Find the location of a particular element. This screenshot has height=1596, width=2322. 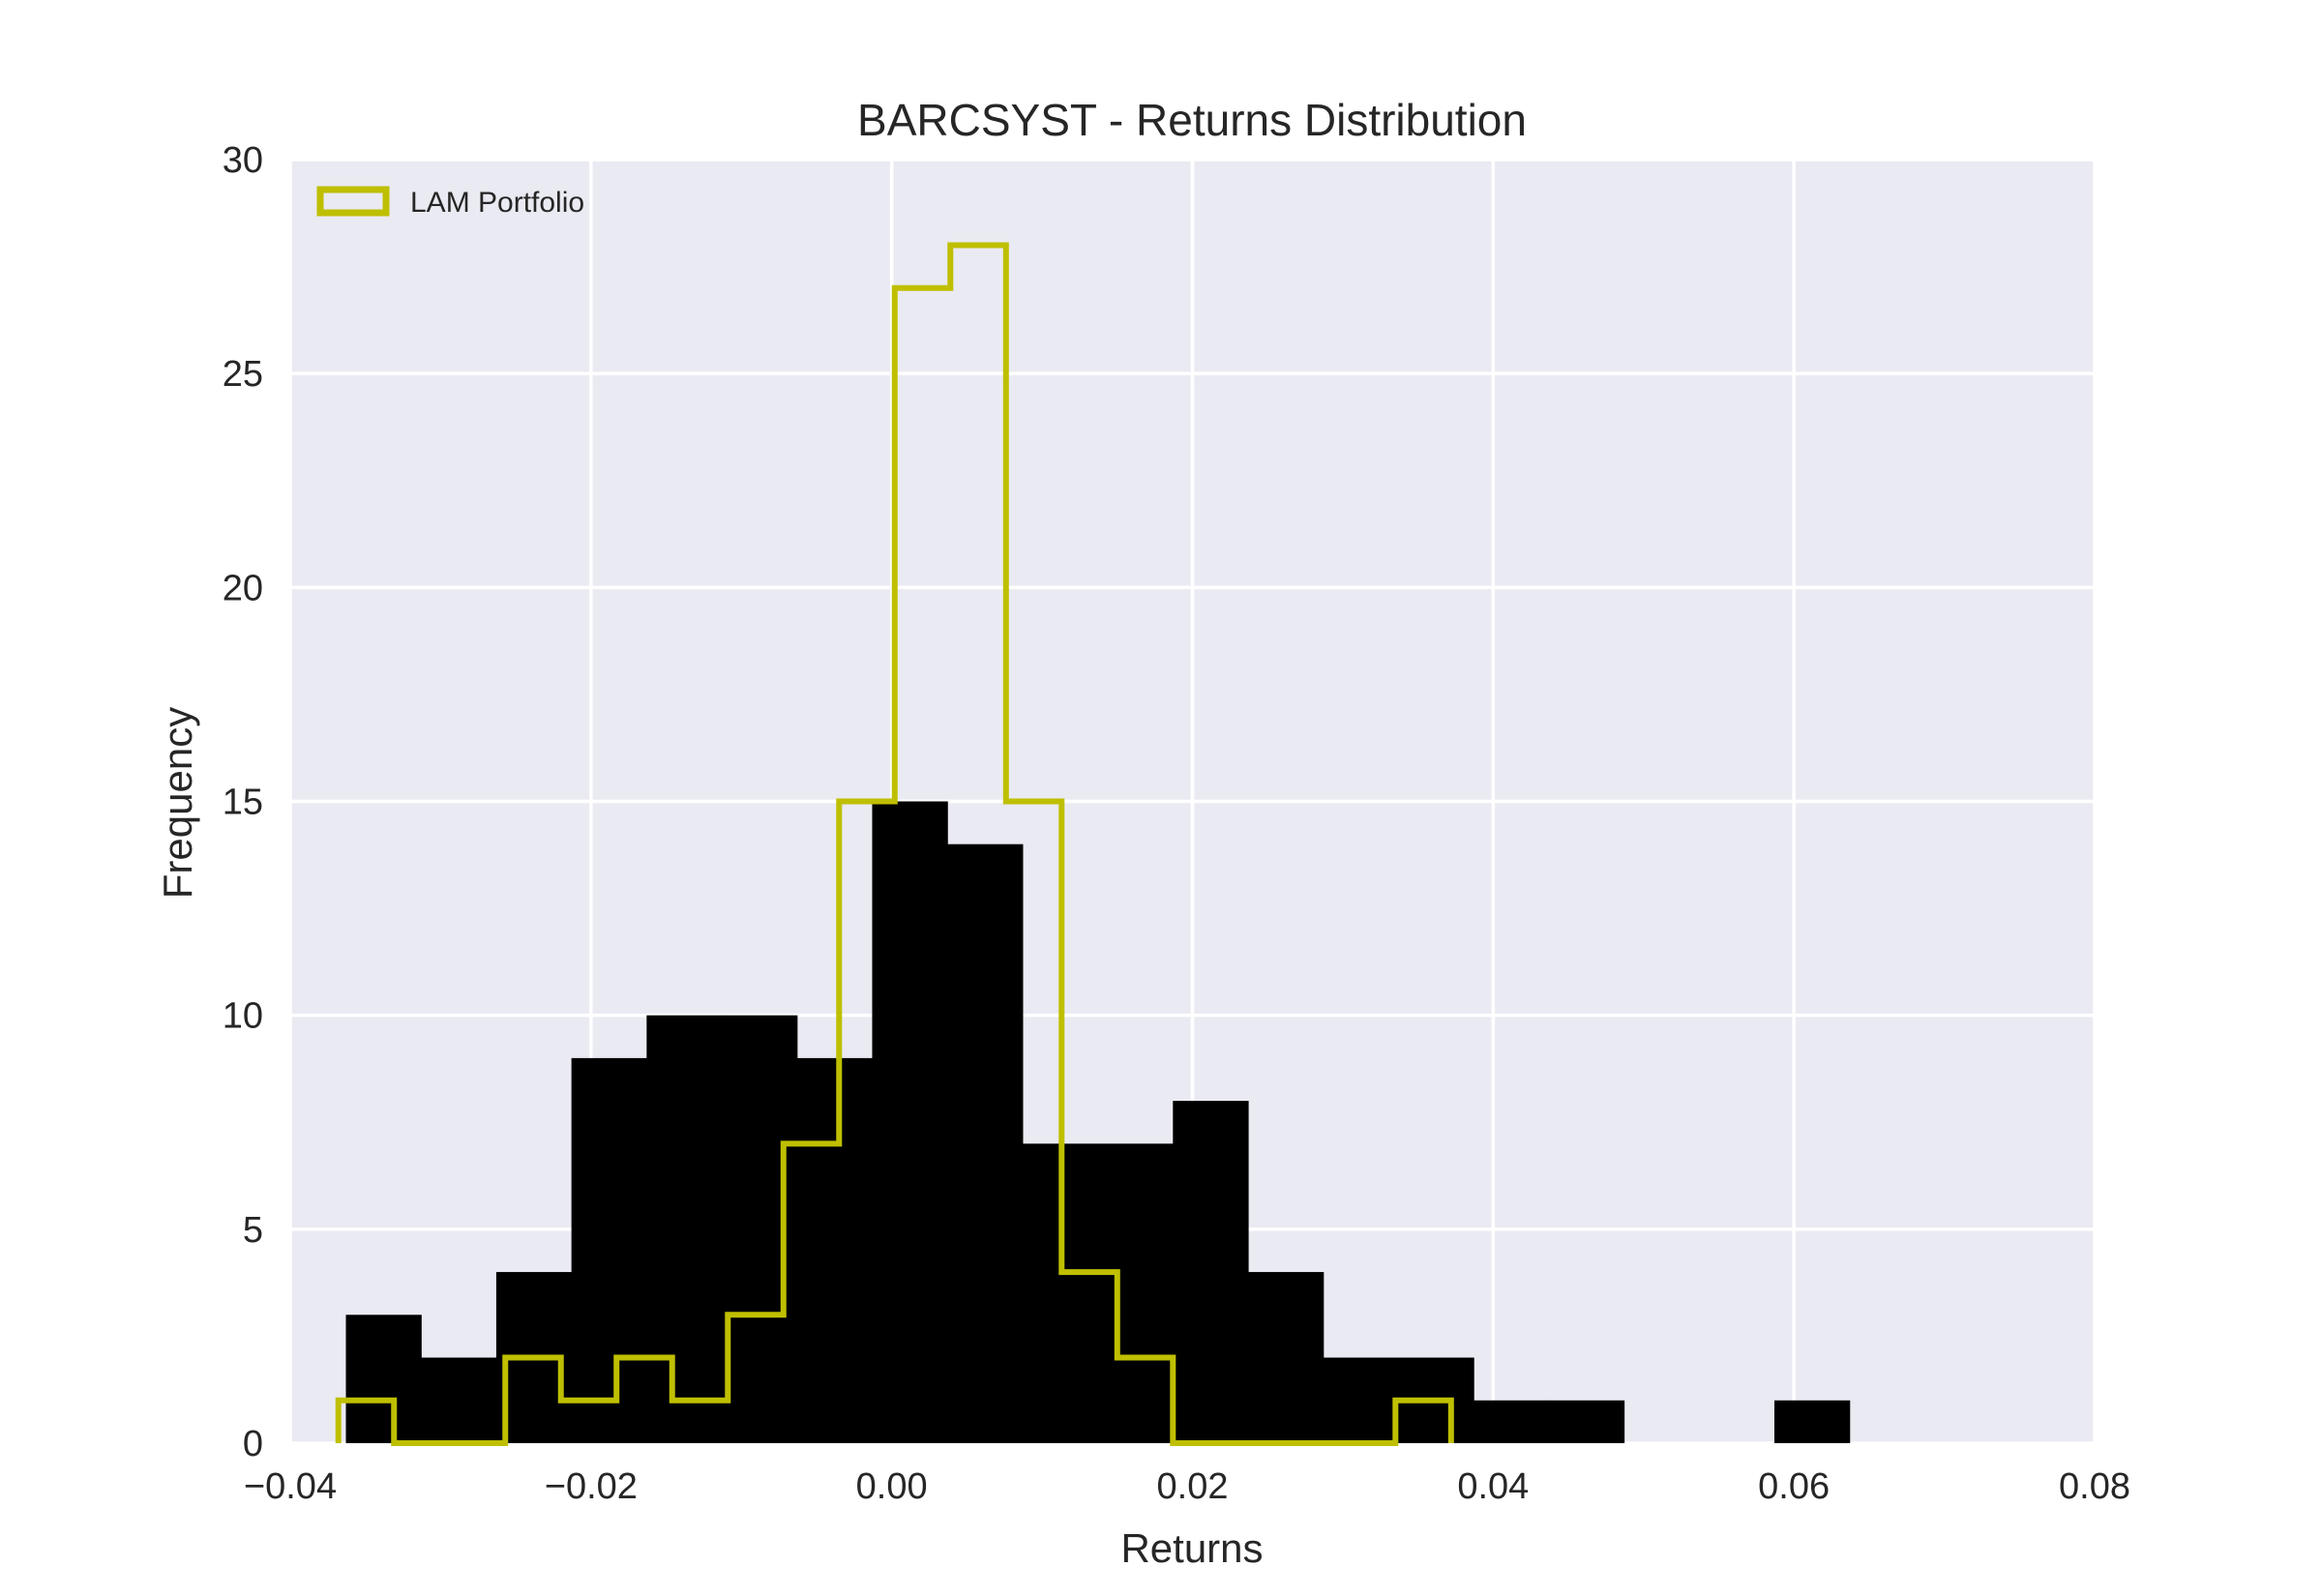

x-tick-label-6: 0.08 is located at coordinates (2094, 1486).